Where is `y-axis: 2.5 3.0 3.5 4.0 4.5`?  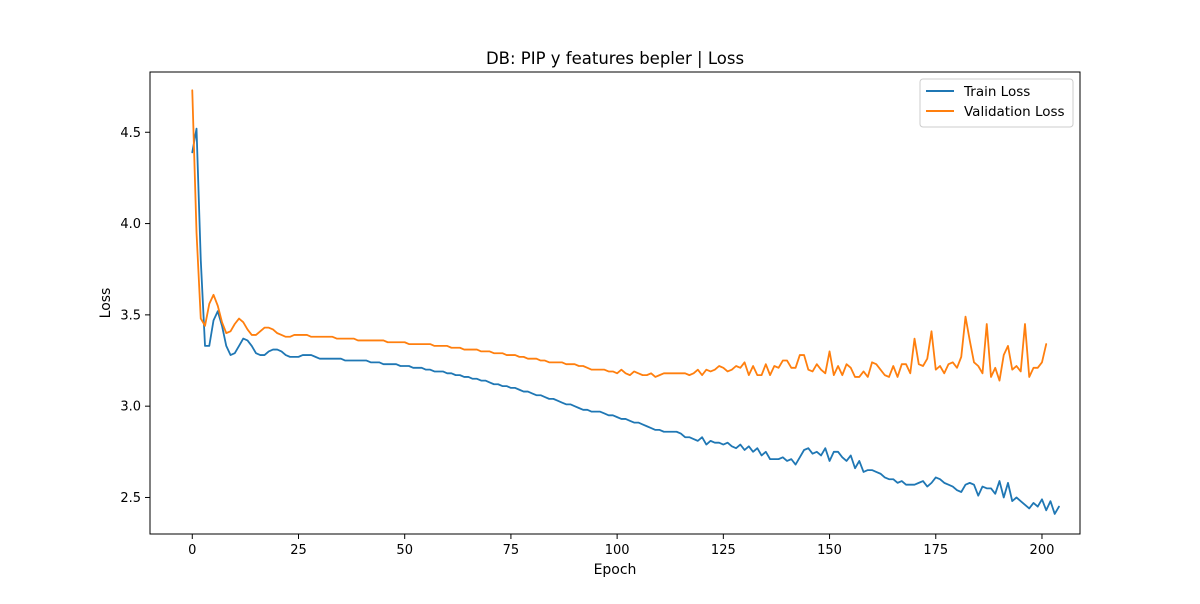
y-axis: 2.5 3.0 3.5 4.0 4.5 is located at coordinates (135, 316).